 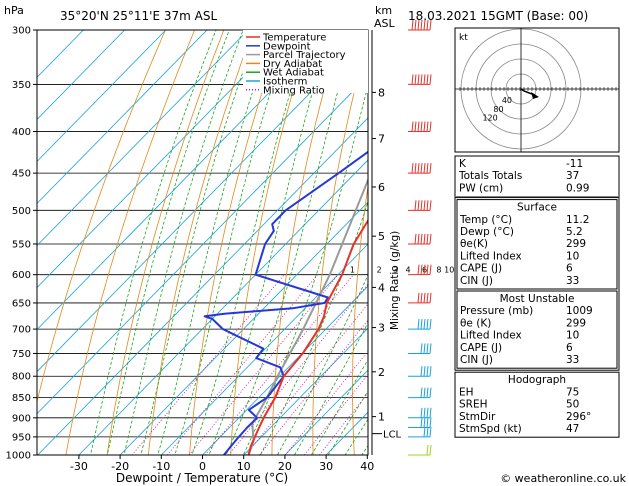 I want to click on pressure-tick-label: 600, so click(x=21, y=275).